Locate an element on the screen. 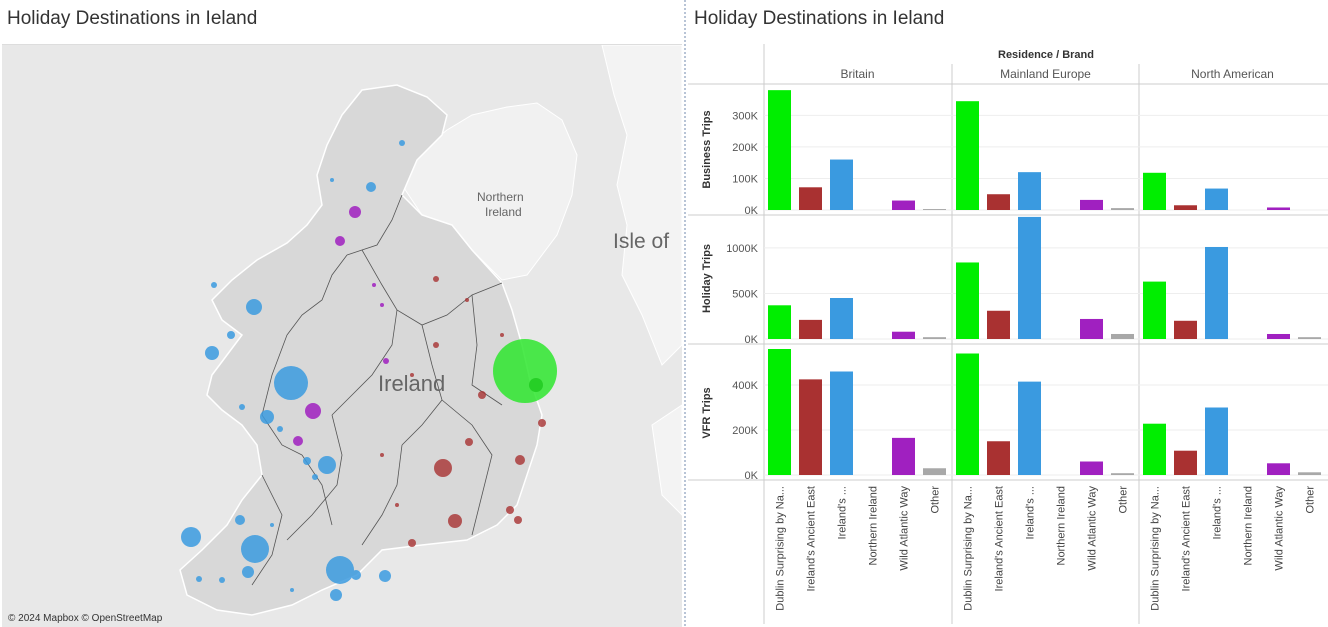 The width and height of the screenshot is (1328, 627). wild-atlantic-way-markers is located at coordinates (293, 370).